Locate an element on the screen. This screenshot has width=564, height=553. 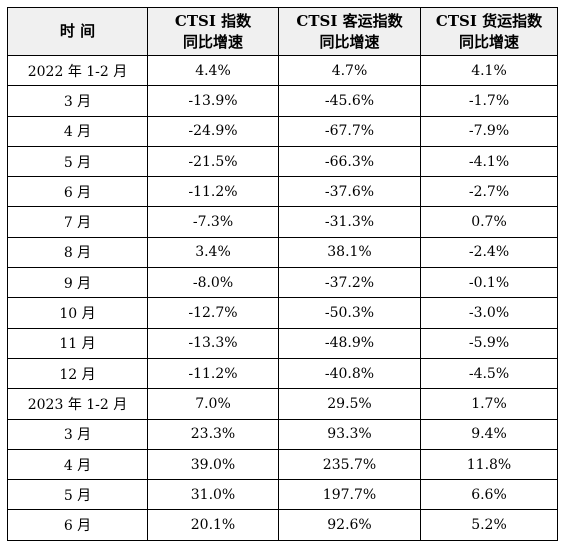
cell-passenger-growth: 38.1% is located at coordinates (349, 252).